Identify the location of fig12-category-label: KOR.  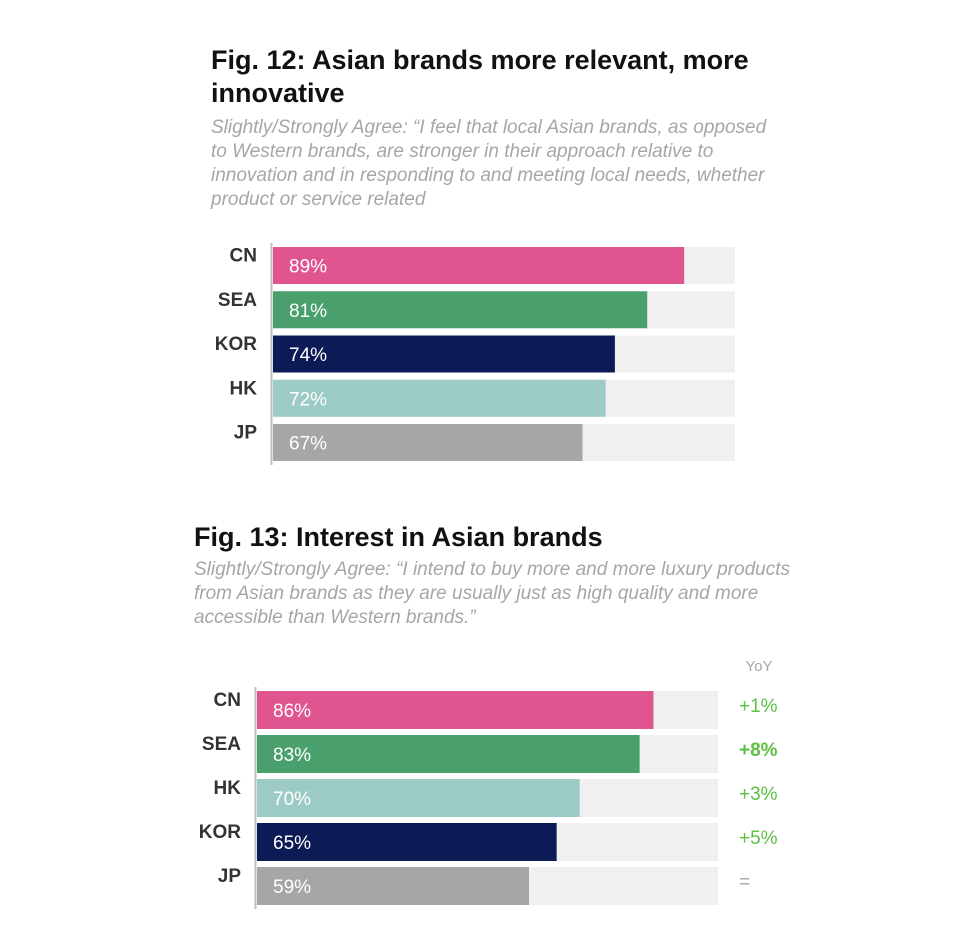
(236, 344).